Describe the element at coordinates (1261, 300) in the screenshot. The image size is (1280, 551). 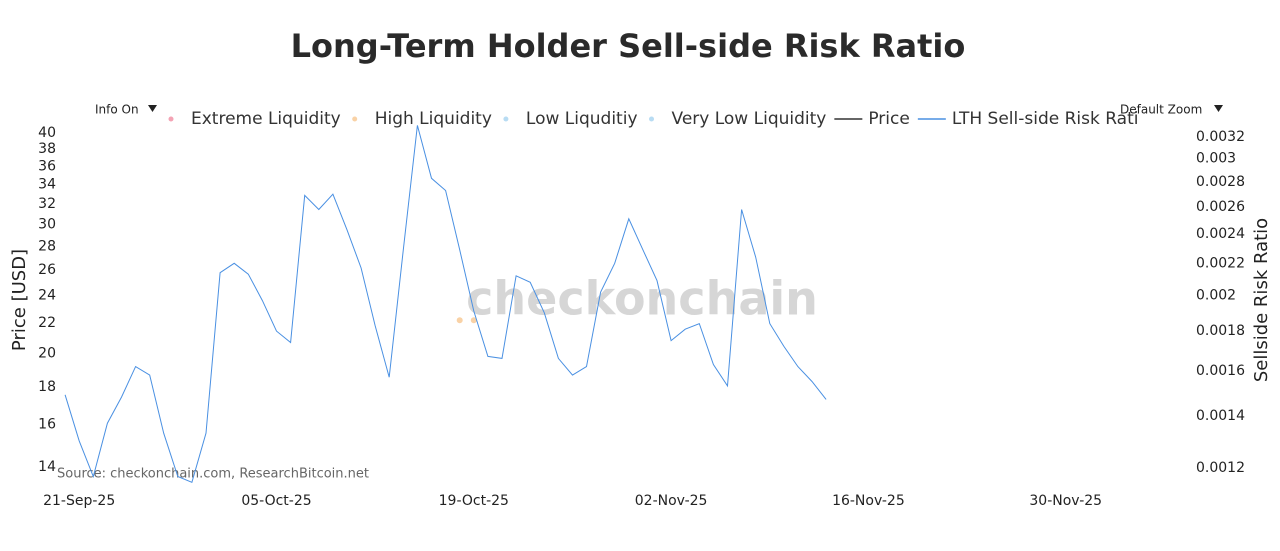
I see `y2-axis-title: Sellside Risk Ratio` at that location.